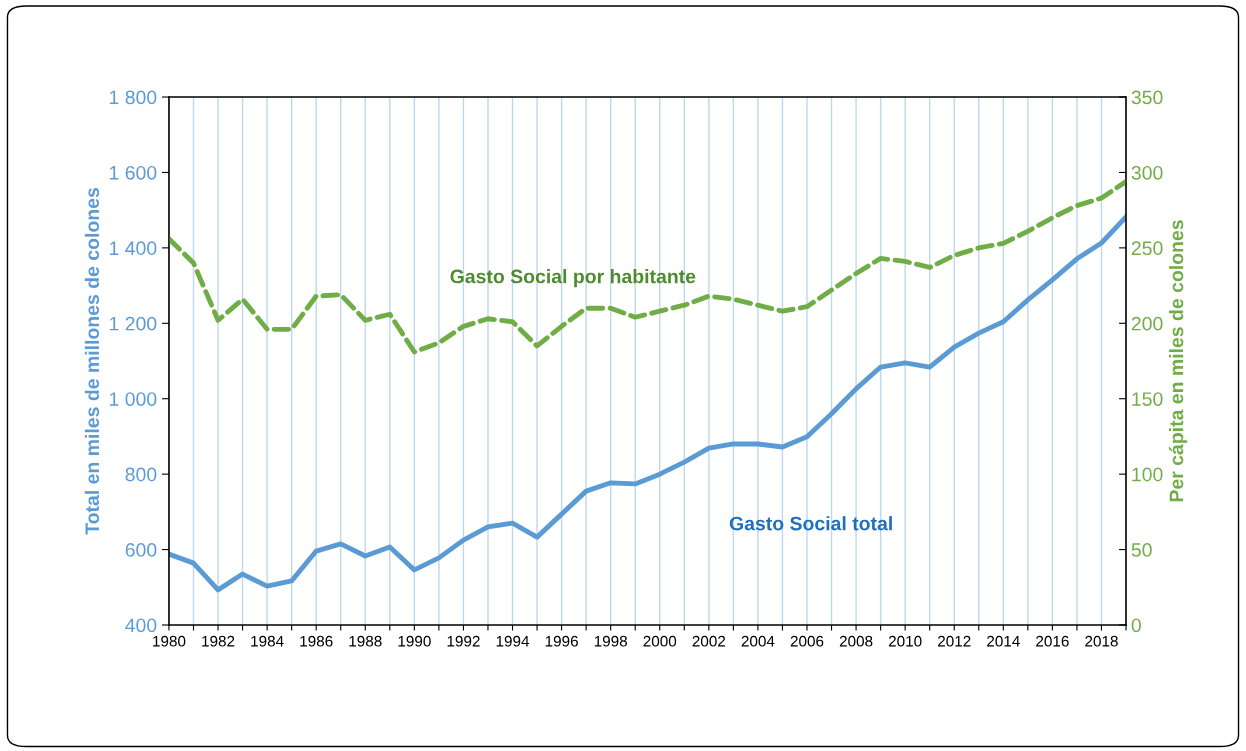 This screenshot has height=751, width=1246. I want to click on y2-axis-title: Per cápita en miles de colones, so click(1178, 361).